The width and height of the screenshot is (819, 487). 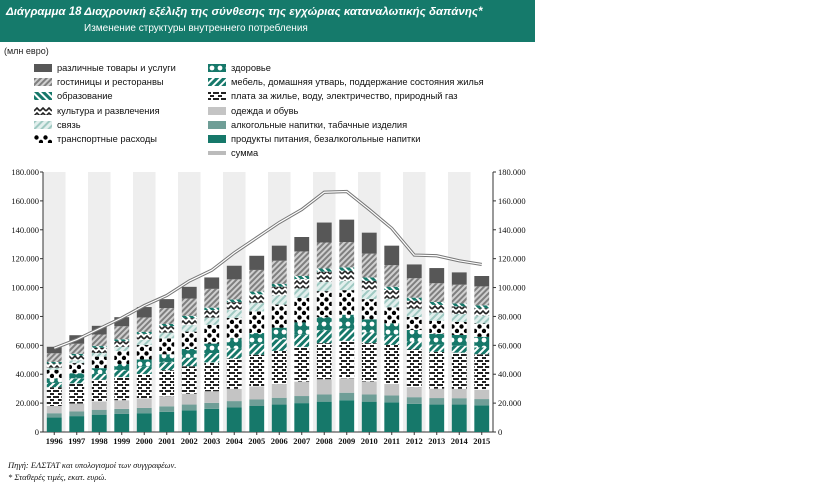 I want to click on bar-segment-здоровье-2006, so click(x=279, y=333).